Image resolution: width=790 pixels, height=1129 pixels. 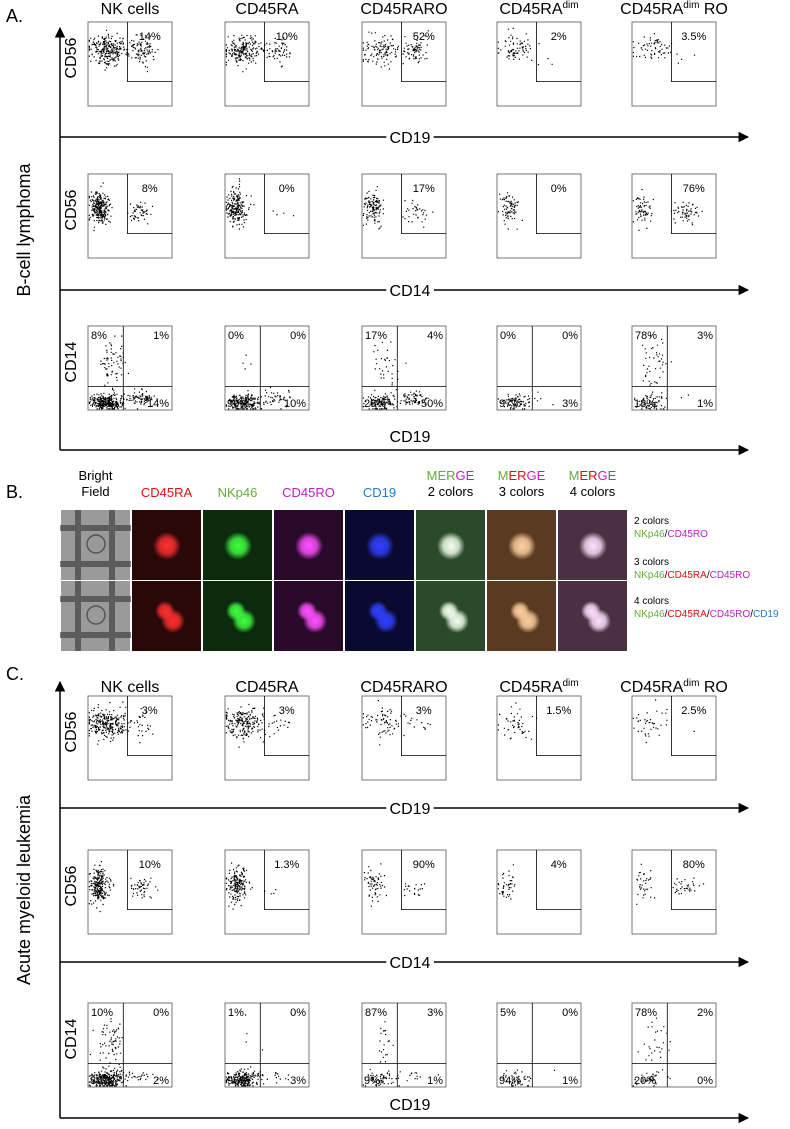 What do you see at coordinates (651, 562) in the screenshot?
I see `legend-title: 3 colors` at bounding box center [651, 562].